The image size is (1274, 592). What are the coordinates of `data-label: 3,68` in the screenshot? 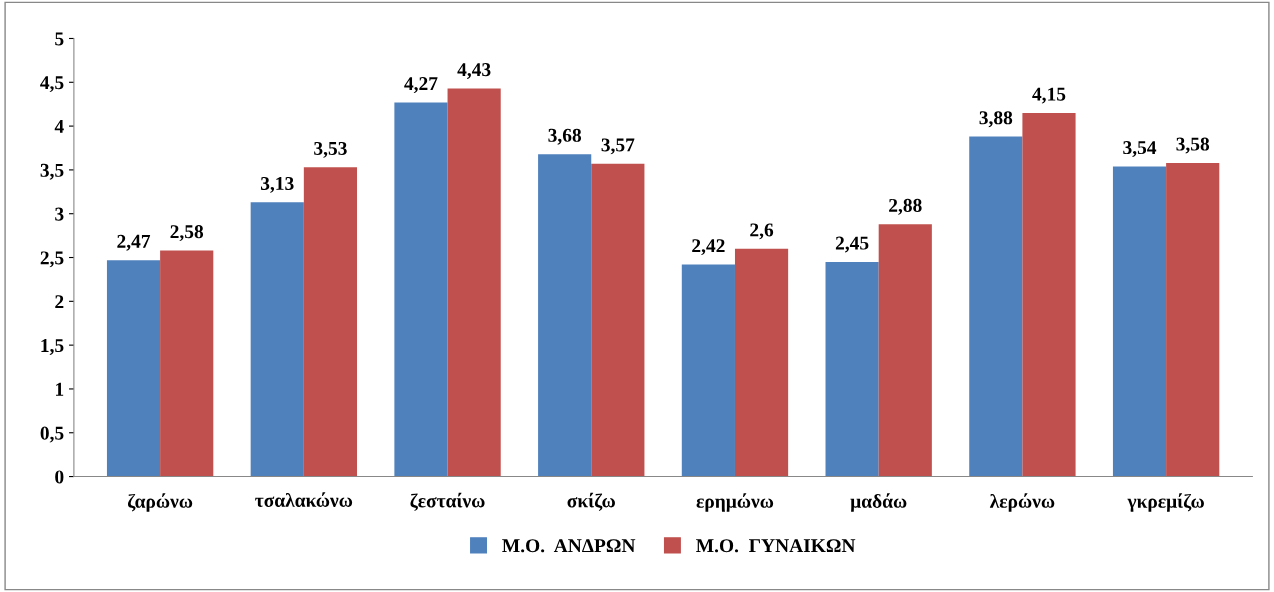 It's located at (565, 136).